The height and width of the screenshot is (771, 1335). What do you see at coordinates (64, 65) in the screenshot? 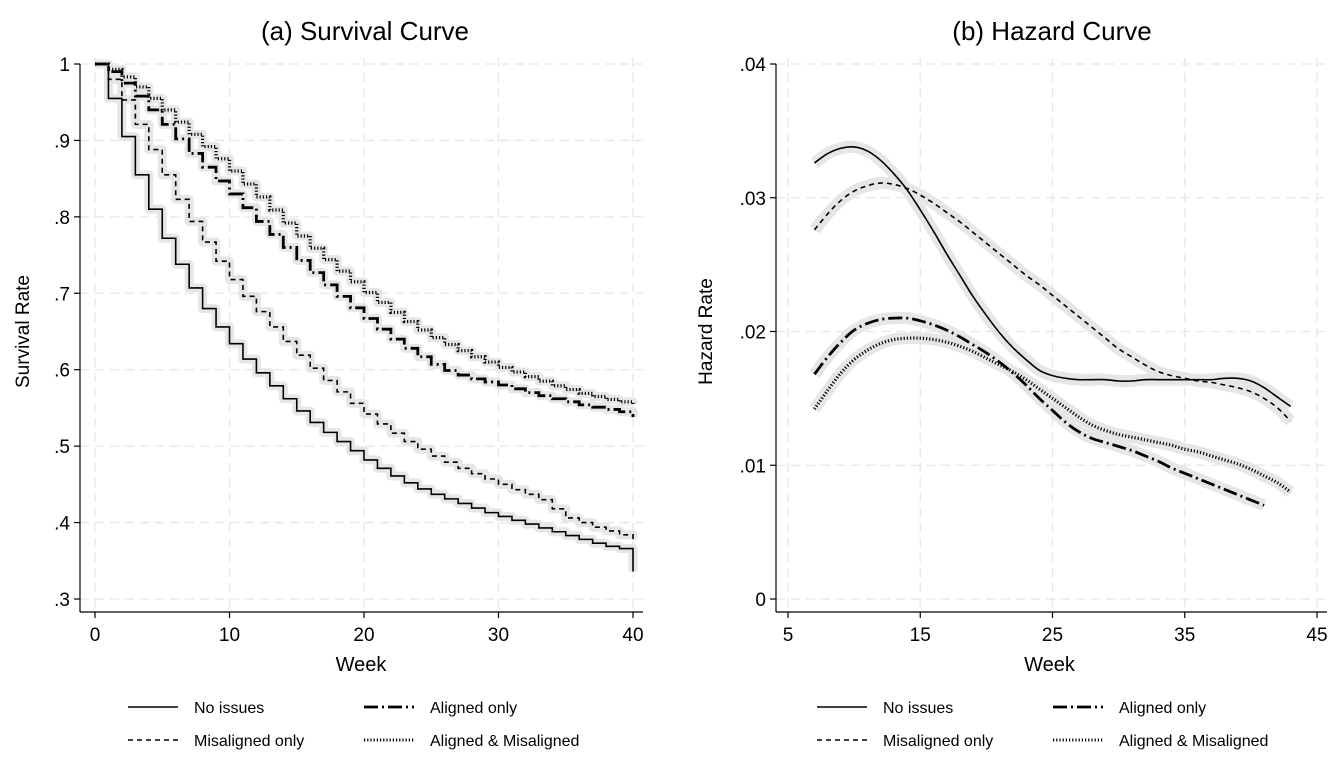
I see `y-tick-label: 1` at bounding box center [64, 65].